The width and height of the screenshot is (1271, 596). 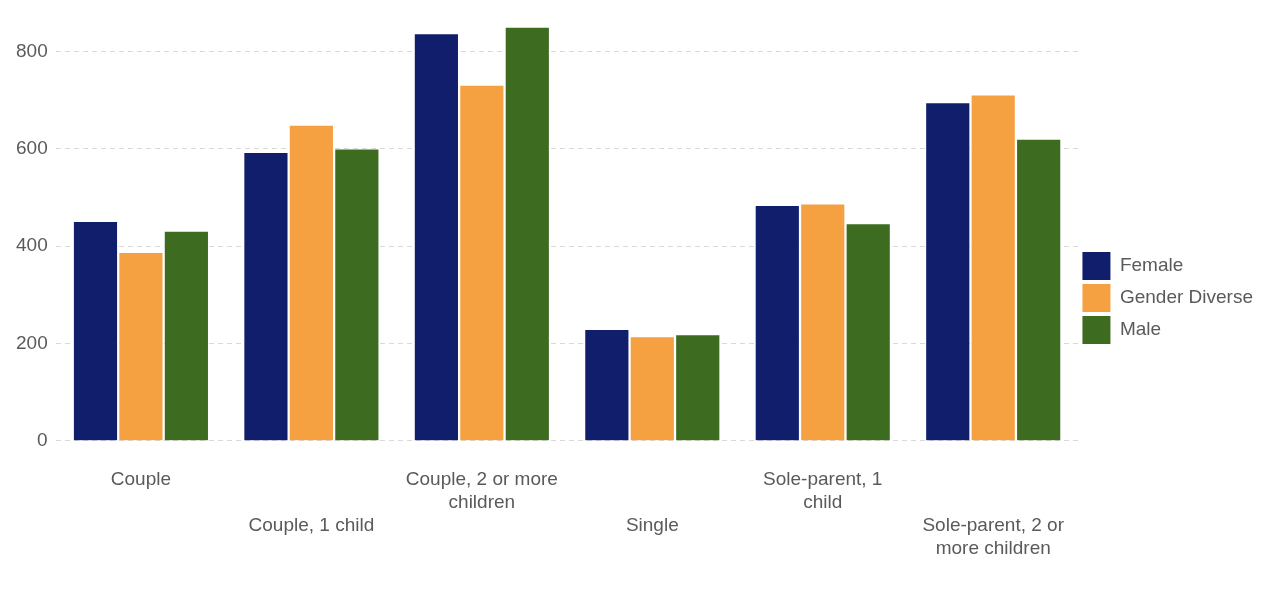 I want to click on y-tick-label: 600, so click(x=32, y=148).